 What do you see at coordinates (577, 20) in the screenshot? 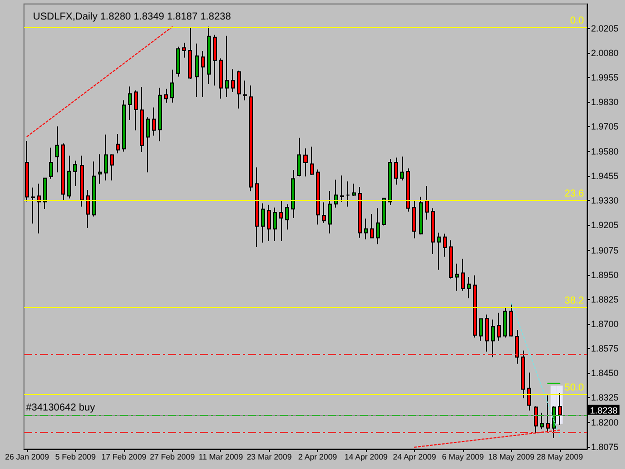
I see `annotation: 0.0` at bounding box center [577, 20].